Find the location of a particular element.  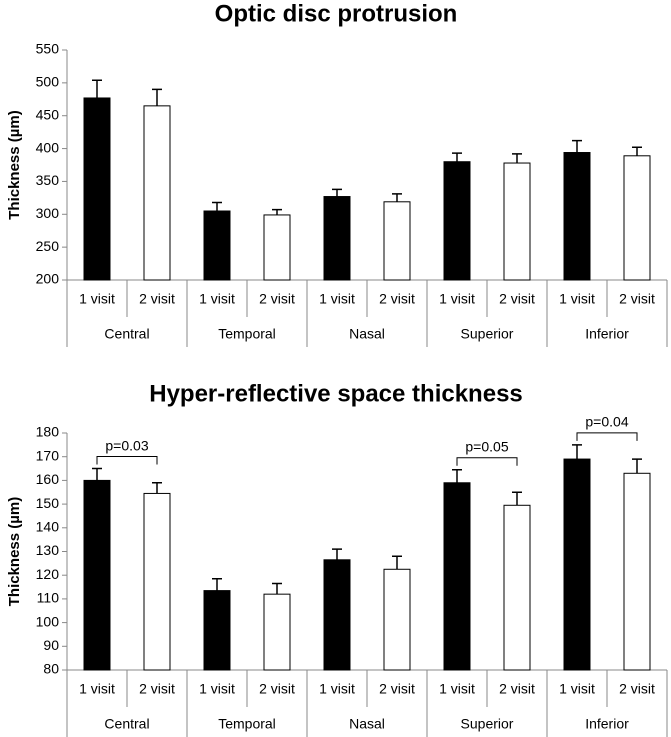

y-tick-label: 450 is located at coordinates (48, 114).